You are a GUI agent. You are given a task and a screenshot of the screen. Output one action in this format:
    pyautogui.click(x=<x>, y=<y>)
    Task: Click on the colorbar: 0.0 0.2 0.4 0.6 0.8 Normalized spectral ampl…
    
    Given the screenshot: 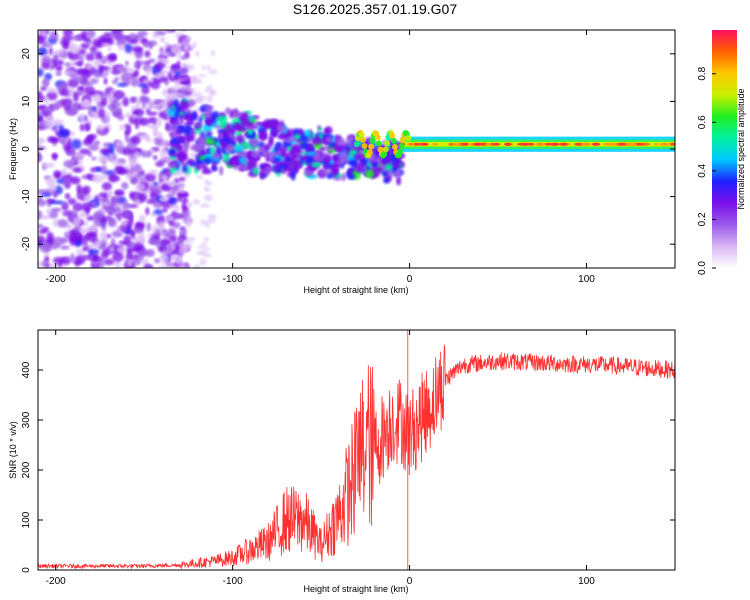 What is the action you would take?
    pyautogui.click(x=721, y=152)
    